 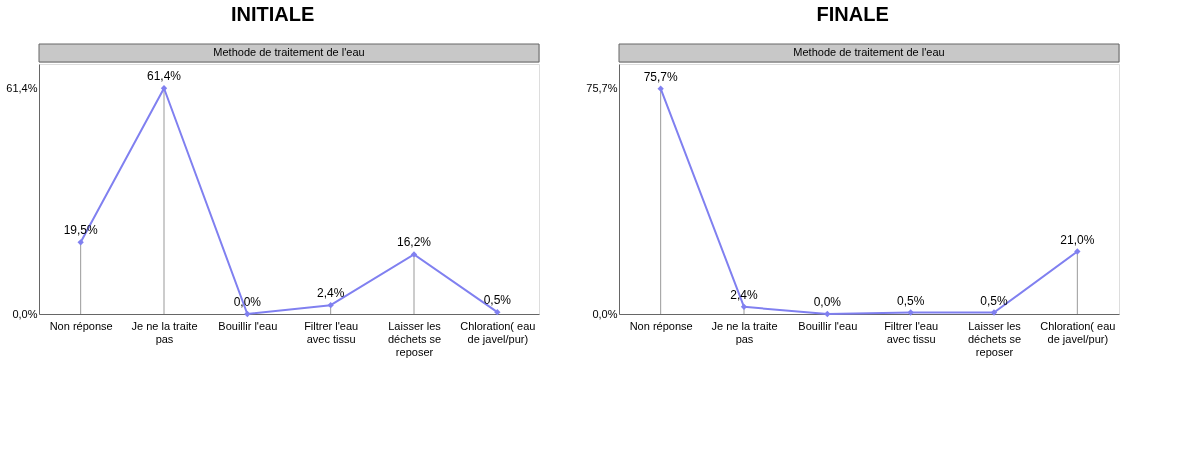 I want to click on data-label: 21,0%, so click(x=1077, y=239).